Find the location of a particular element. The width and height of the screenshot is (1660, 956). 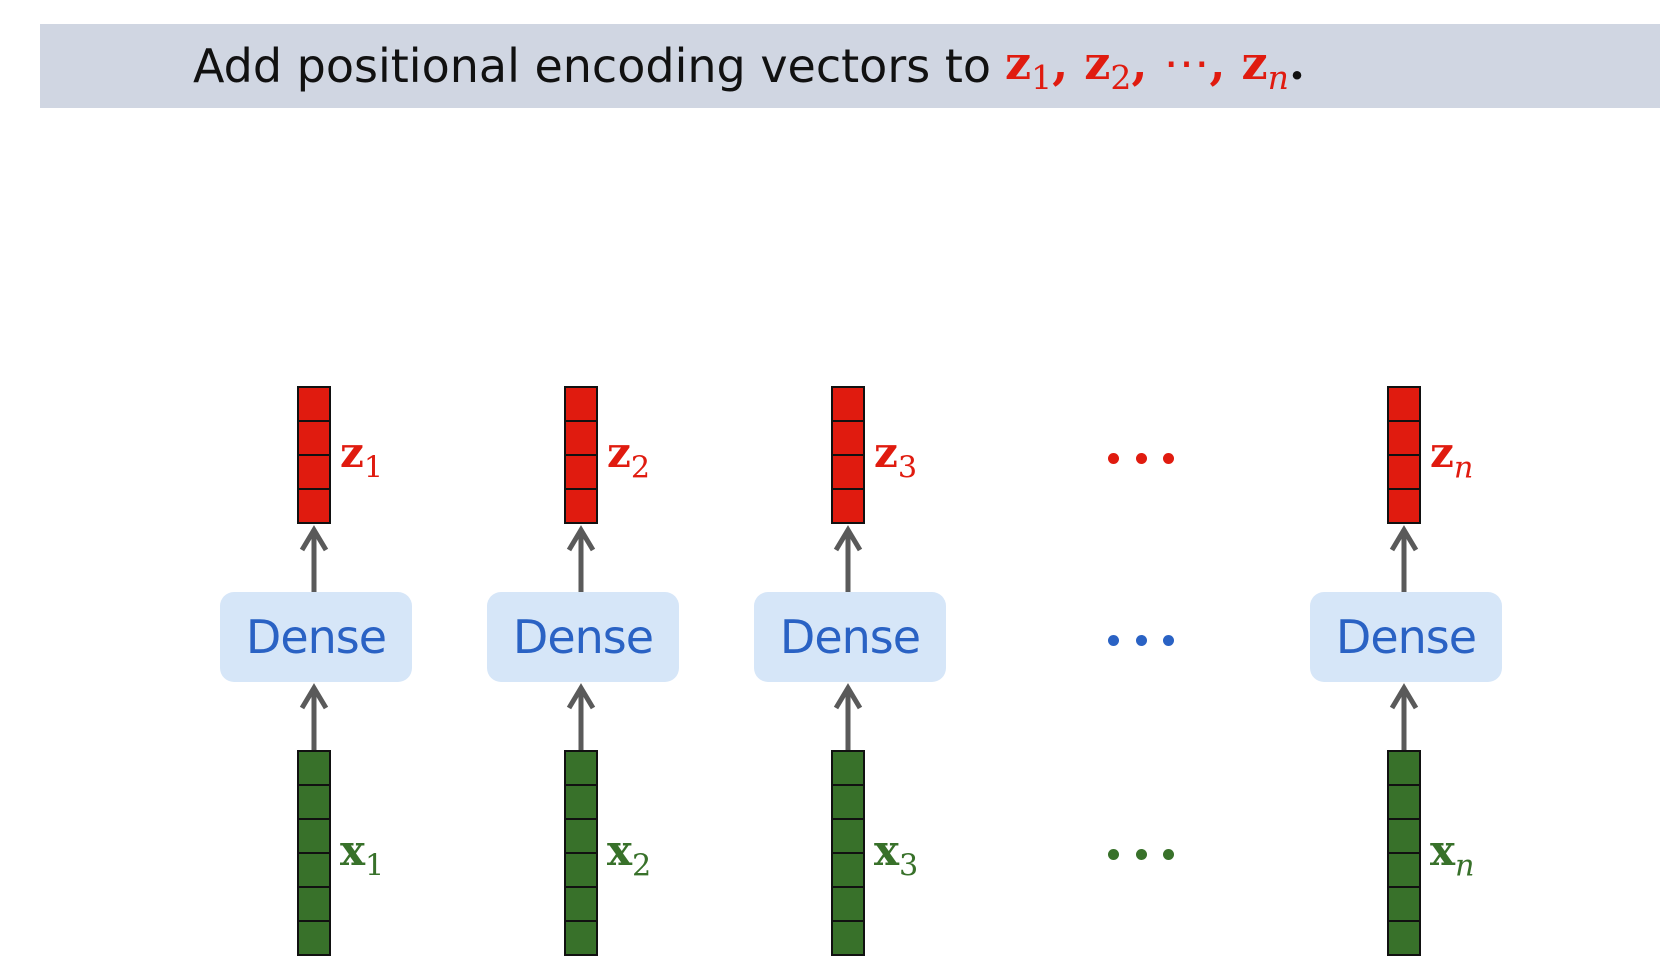

dense-box-1: Dense is located at coordinates (316, 637).